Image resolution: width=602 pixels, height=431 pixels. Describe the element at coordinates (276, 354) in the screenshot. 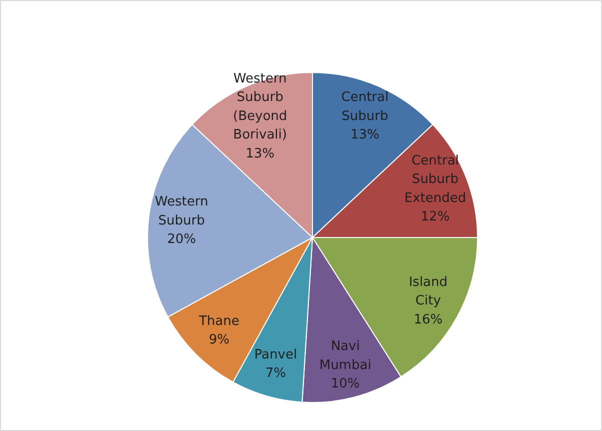

I see `slice-label: Panvel` at that location.